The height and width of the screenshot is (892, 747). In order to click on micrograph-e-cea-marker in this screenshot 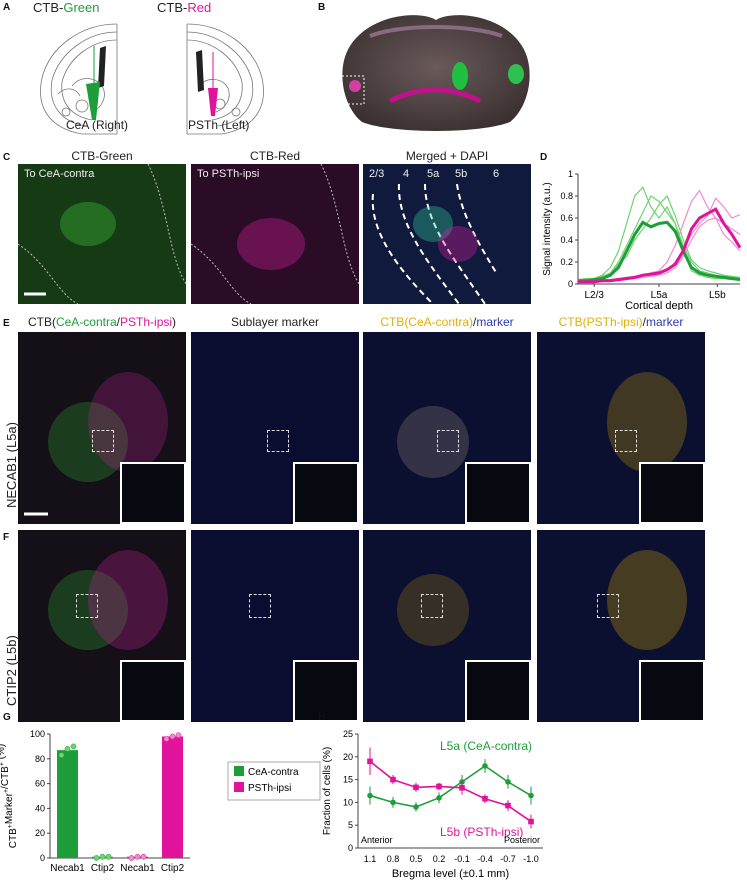, I will do `click(447, 428)`.